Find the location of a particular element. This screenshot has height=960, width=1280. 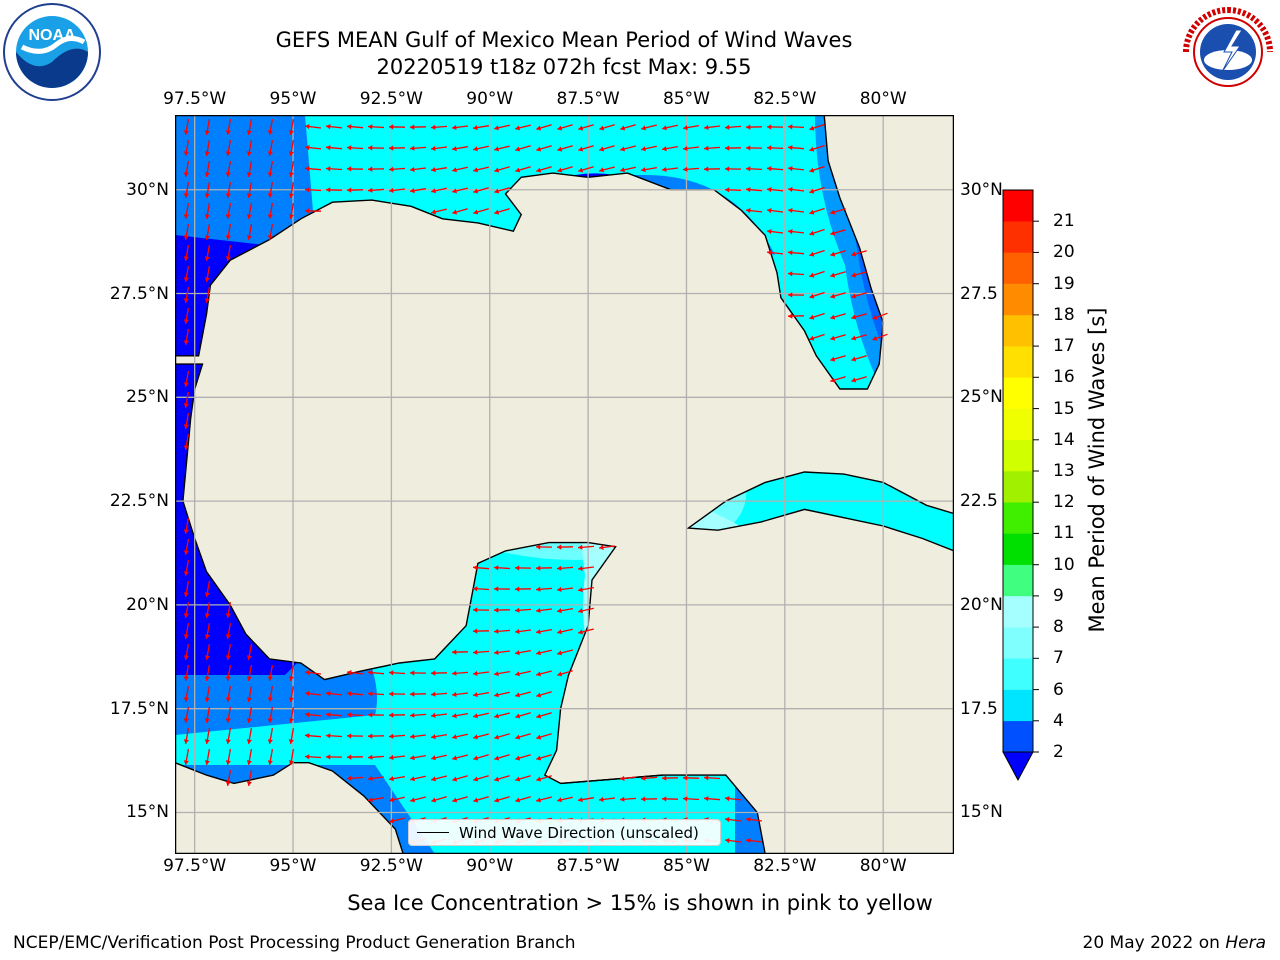

longitude-tick-label: 85°W is located at coordinates (686, 99).